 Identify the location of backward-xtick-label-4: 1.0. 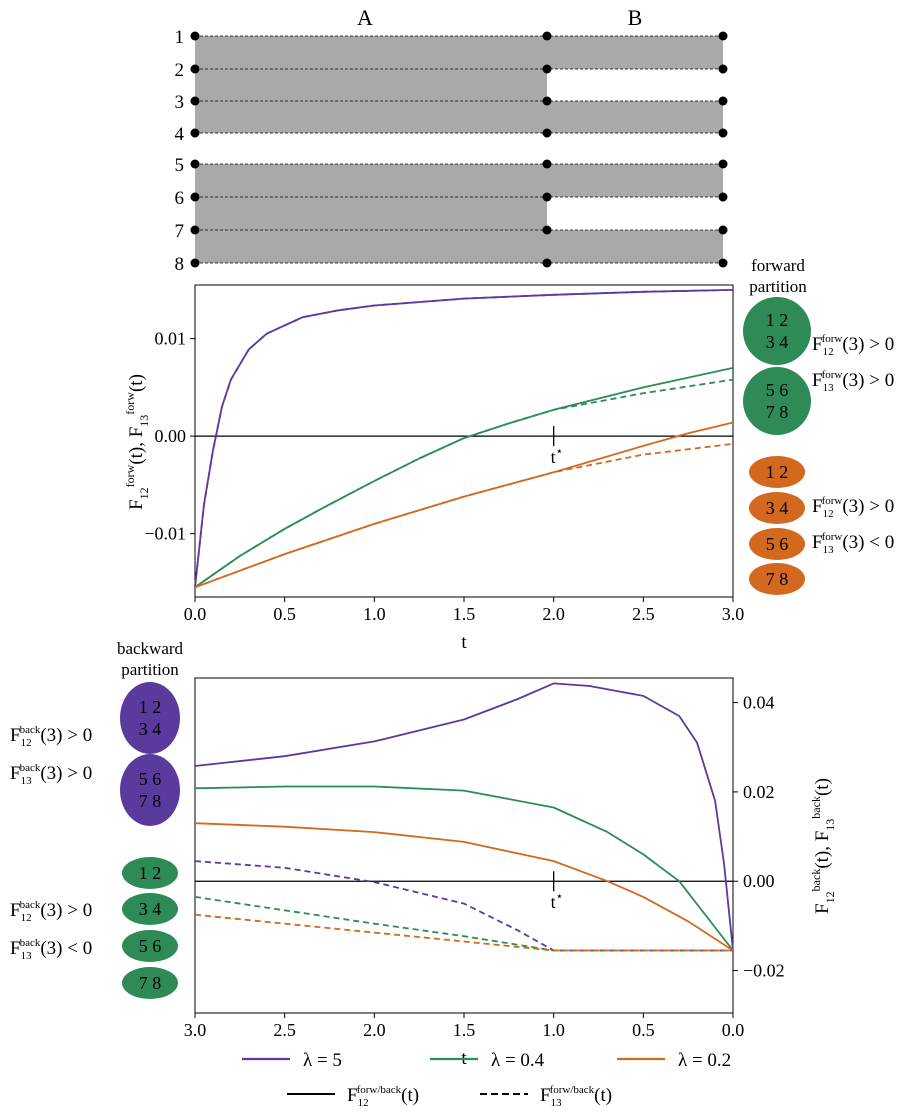
(553, 1030).